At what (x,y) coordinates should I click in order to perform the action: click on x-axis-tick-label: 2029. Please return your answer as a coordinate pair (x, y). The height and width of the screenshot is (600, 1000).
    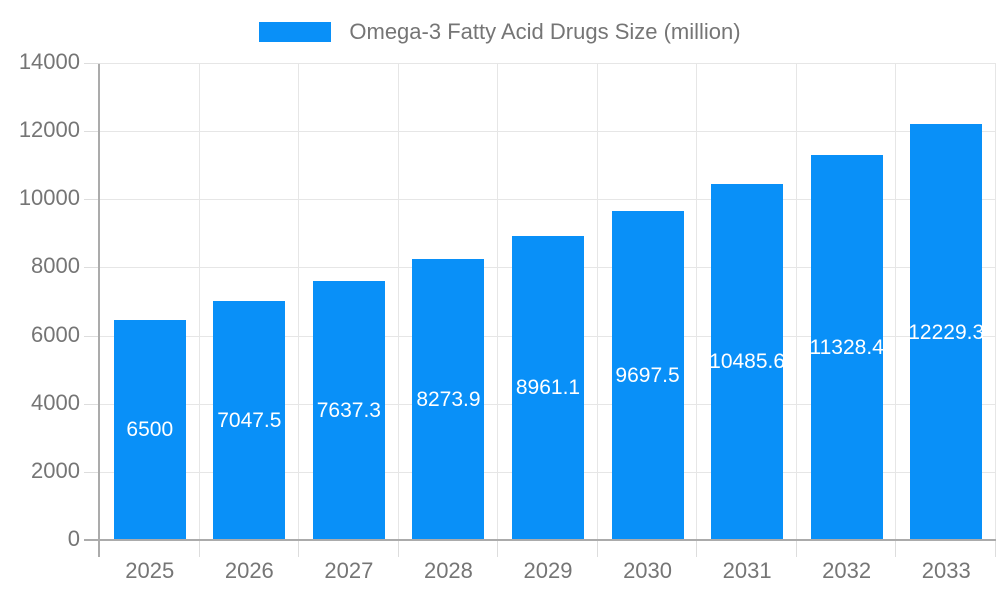
    Looking at the image, I should click on (548, 570).